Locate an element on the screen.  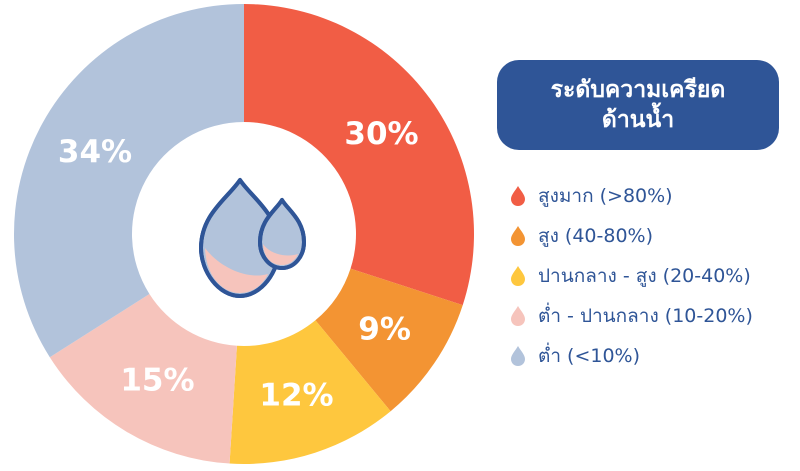
legend-title: ระดับความเครียด ด้านน้ำ is located at coordinates (638, 105).